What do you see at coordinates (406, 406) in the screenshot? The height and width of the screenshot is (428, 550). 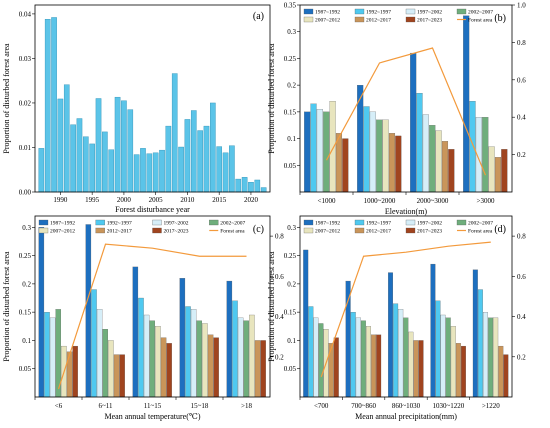 I see `x-tick-label: 860~1030` at bounding box center [406, 406].